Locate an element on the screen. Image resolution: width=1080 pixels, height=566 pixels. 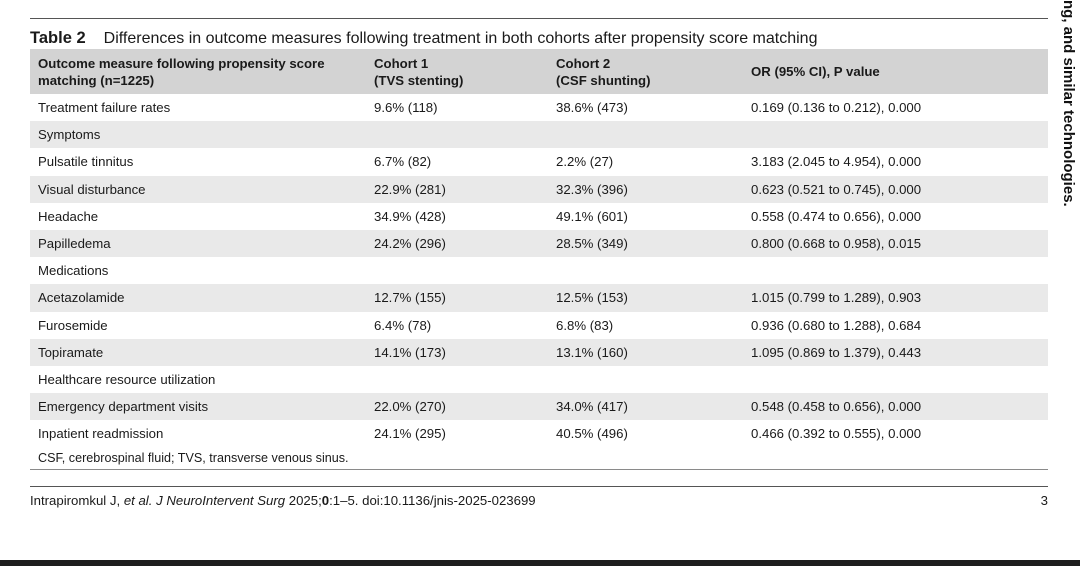
table-cell: 28.5% (349) is located at coordinates (592, 244).